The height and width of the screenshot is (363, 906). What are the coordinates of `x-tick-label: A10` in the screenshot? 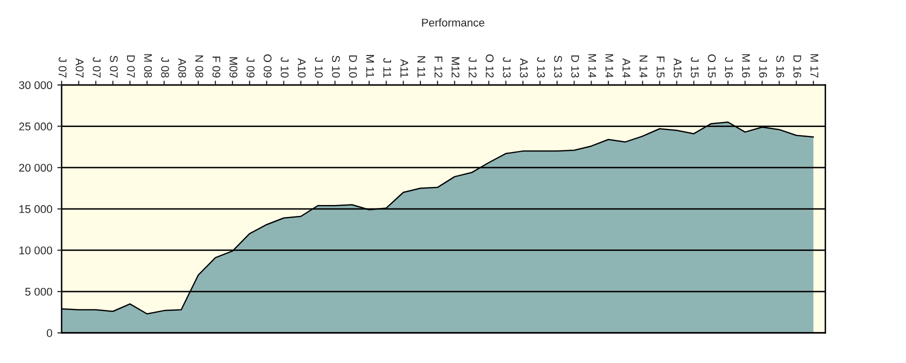 It's located at (302, 68).